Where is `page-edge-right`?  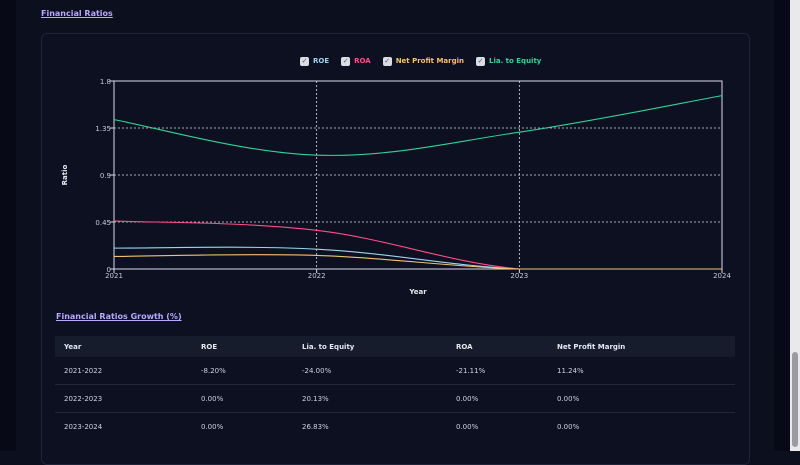 page-edge-right is located at coordinates (782, 225).